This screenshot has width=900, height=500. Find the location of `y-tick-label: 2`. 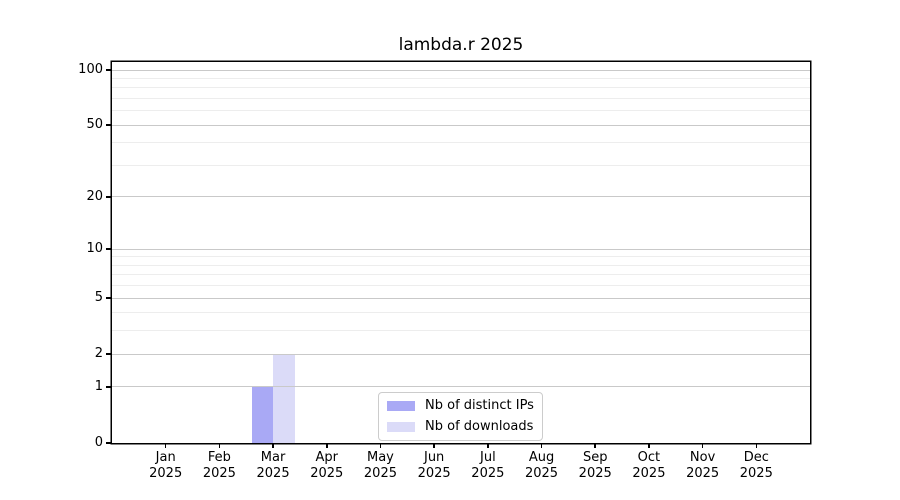

y-tick-label: 2 is located at coordinates (98, 354).